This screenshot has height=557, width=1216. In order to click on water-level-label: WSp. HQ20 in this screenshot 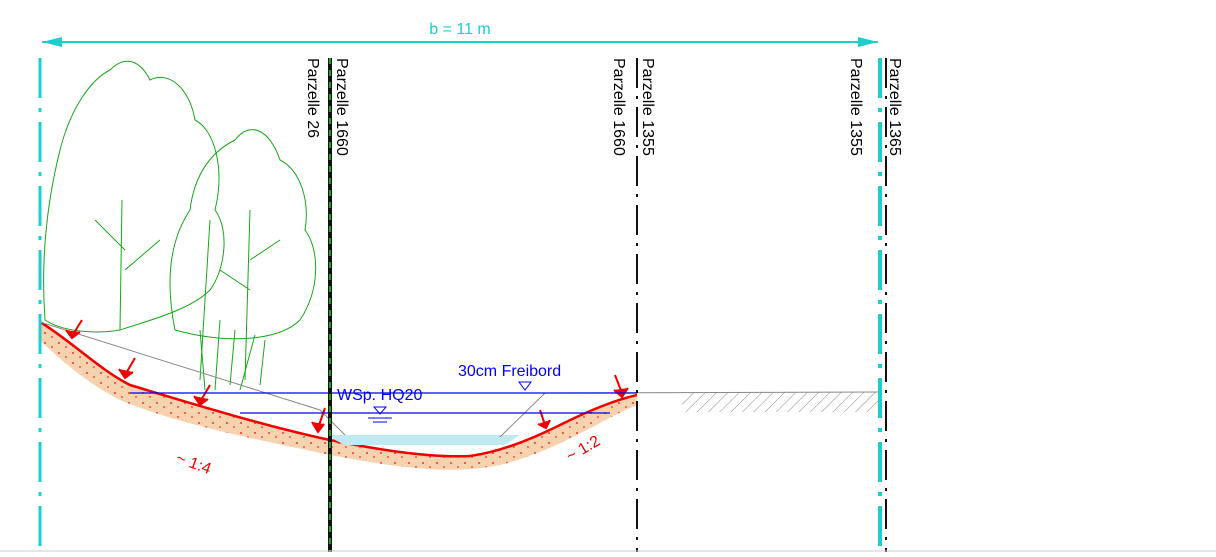, I will do `click(379, 395)`.